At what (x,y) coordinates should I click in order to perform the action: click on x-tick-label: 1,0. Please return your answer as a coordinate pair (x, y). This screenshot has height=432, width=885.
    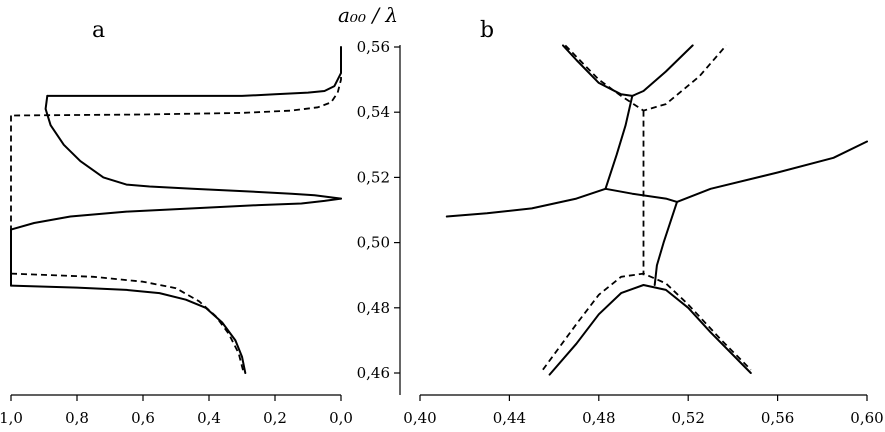
    Looking at the image, I should click on (11, 418).